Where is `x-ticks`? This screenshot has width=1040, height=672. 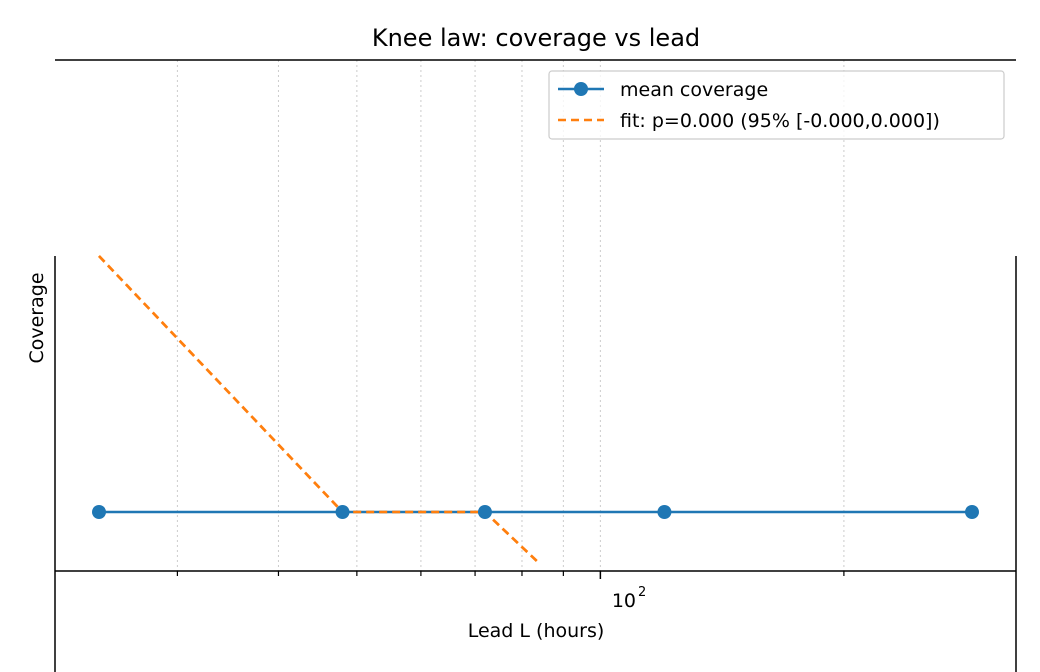 x-ticks is located at coordinates (510, 575).